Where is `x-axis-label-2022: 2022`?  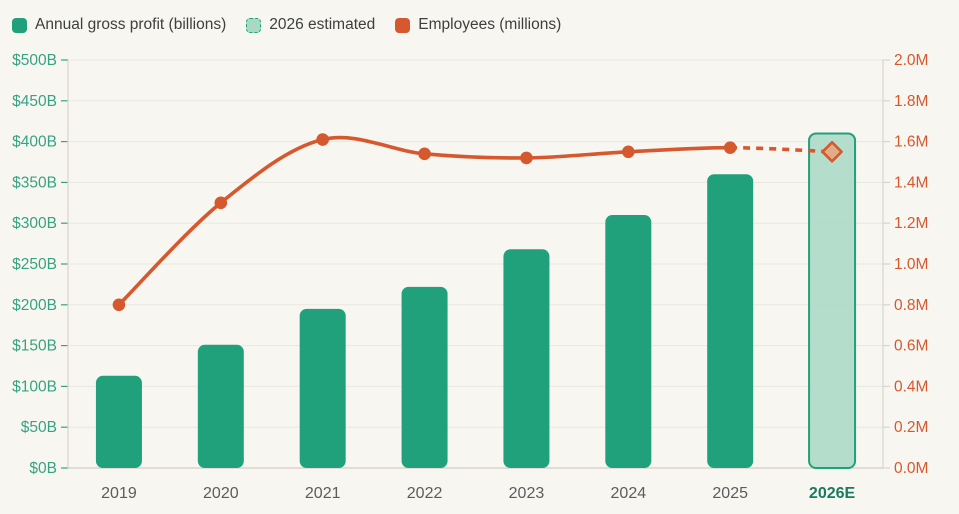 x-axis-label-2022: 2022 is located at coordinates (425, 493).